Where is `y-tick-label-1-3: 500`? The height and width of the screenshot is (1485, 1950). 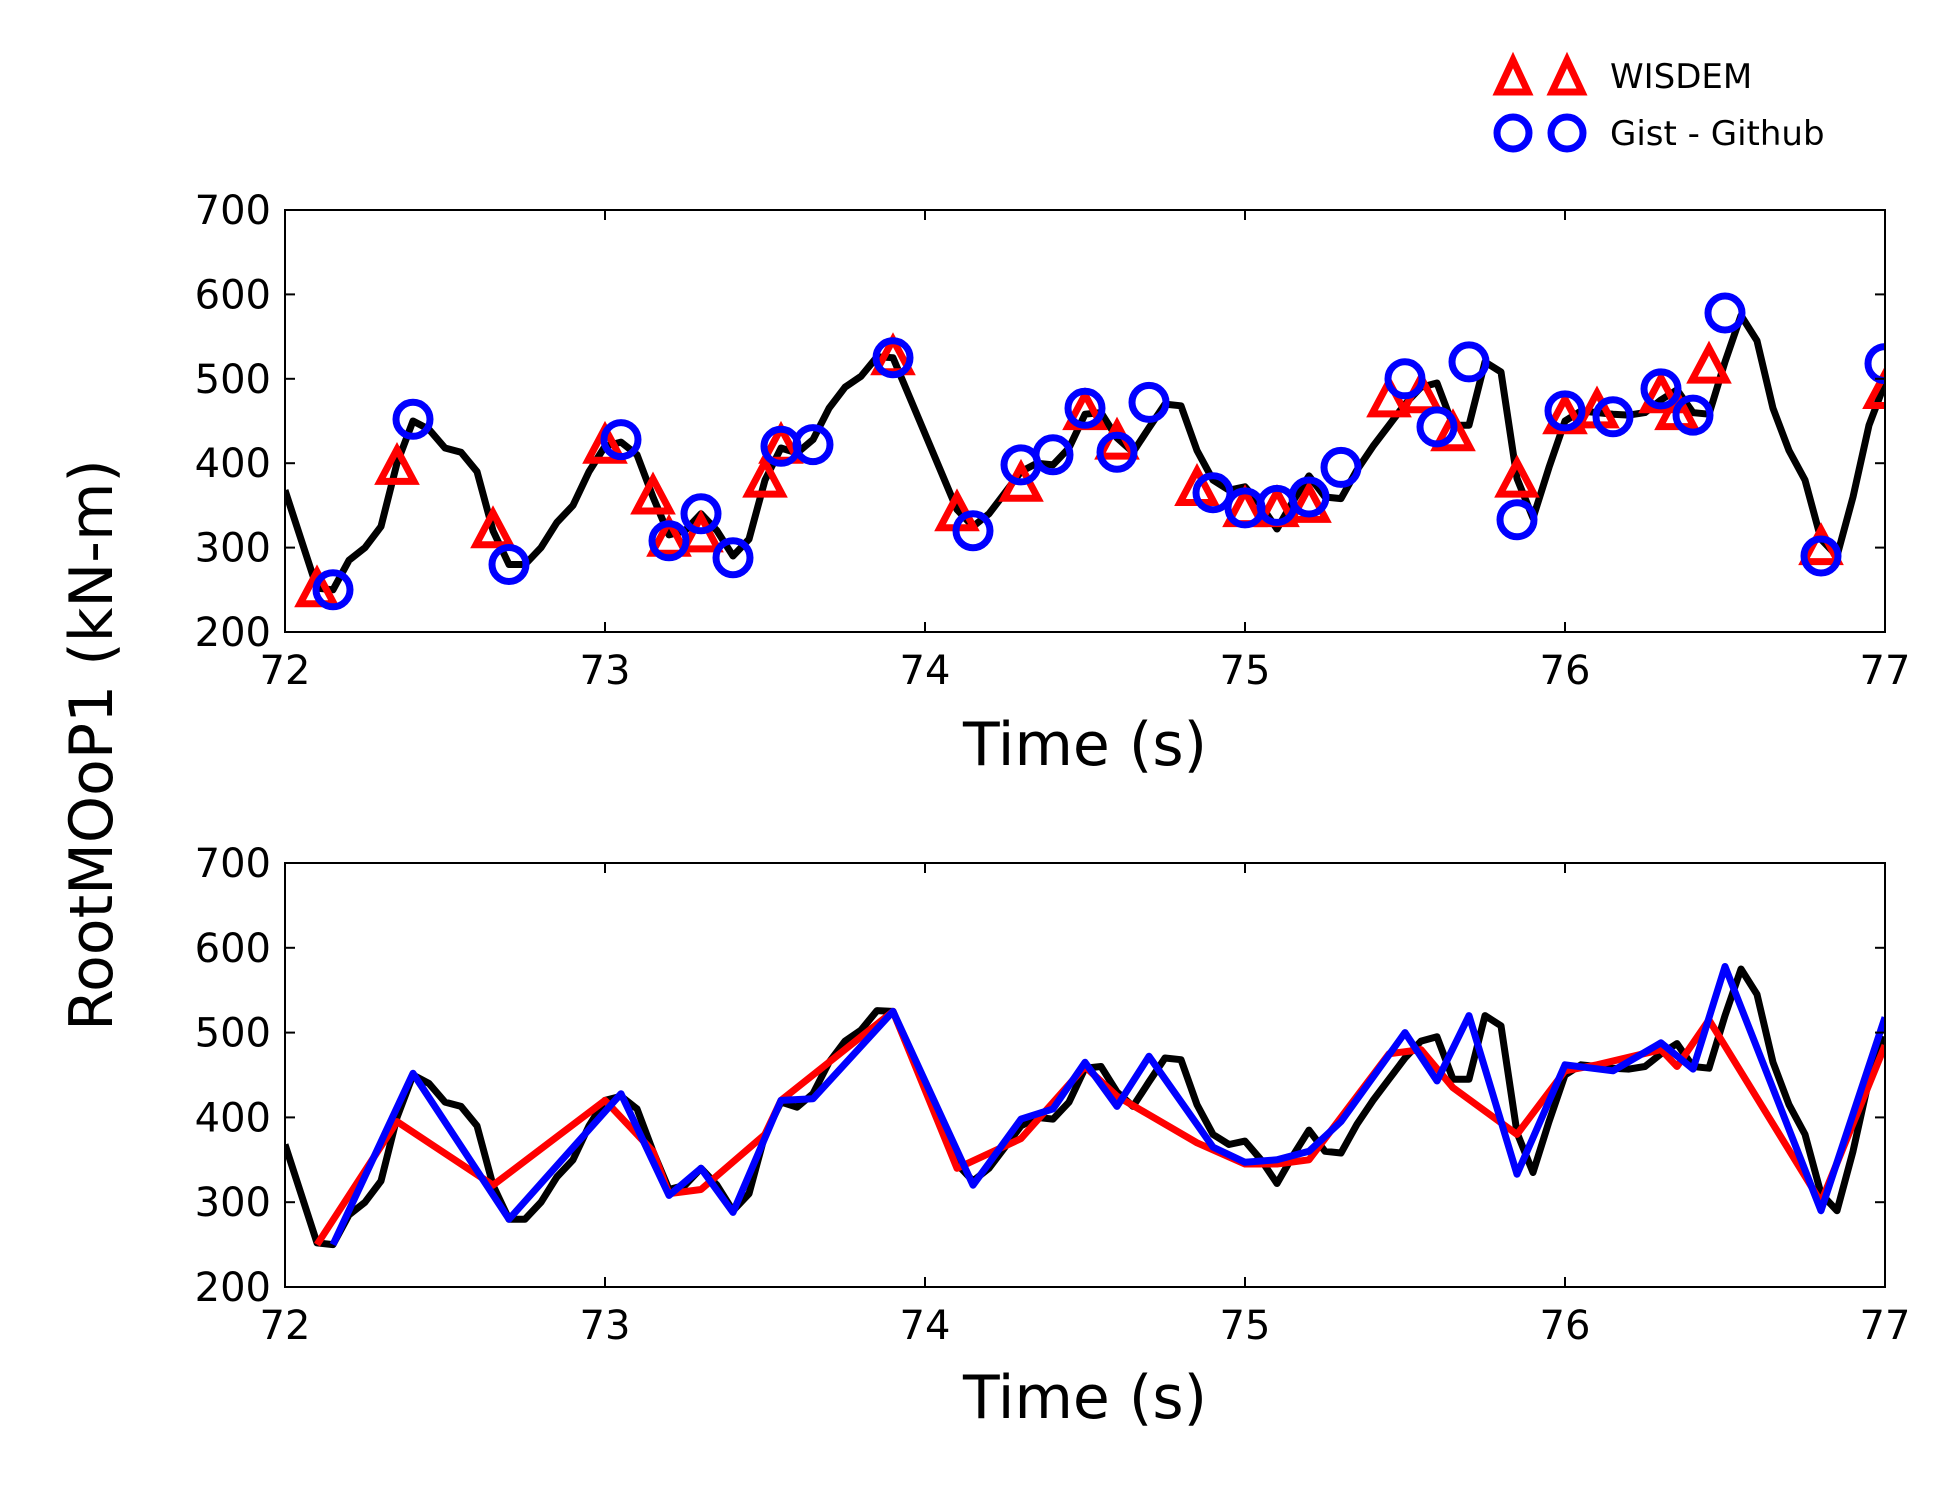
y-tick-label-1-3: 500 is located at coordinates (233, 1034).